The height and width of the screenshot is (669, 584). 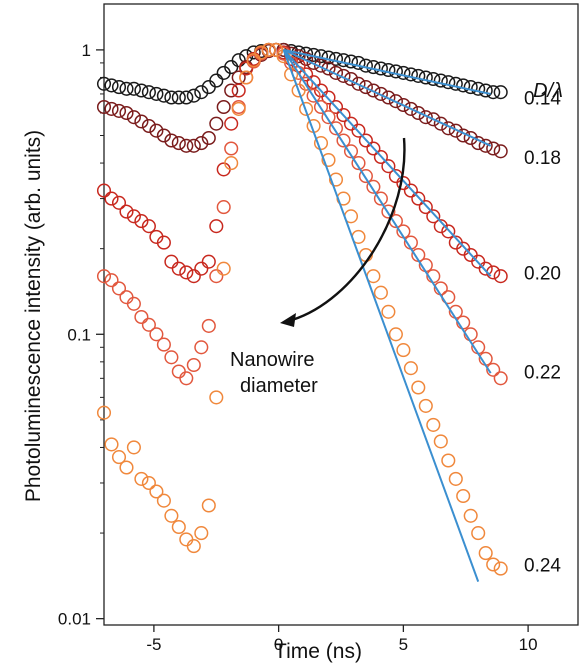 What do you see at coordinates (542, 372) in the screenshot?
I see `series-label-0.22: 0.22` at bounding box center [542, 372].